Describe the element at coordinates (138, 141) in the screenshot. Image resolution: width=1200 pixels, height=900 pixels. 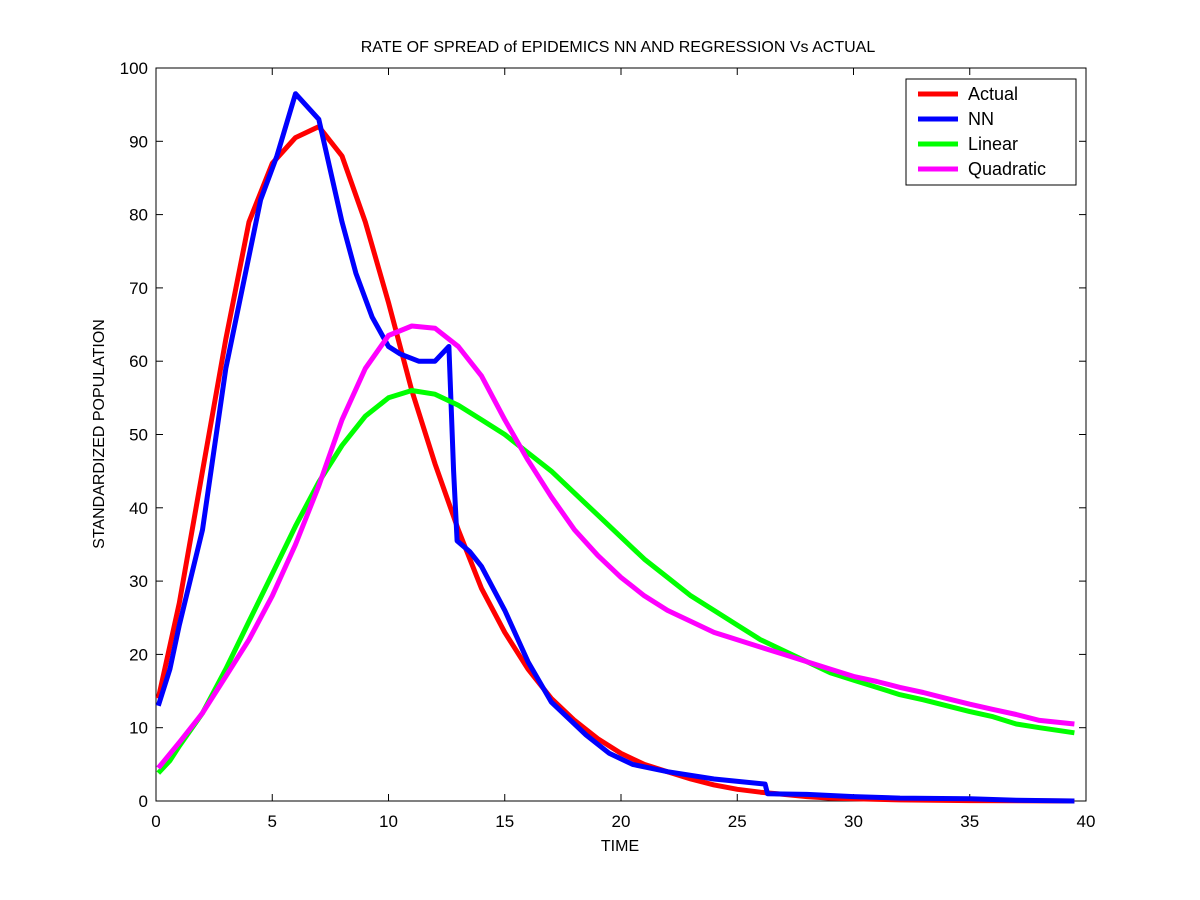
I see `y-tick-label: 90` at that location.